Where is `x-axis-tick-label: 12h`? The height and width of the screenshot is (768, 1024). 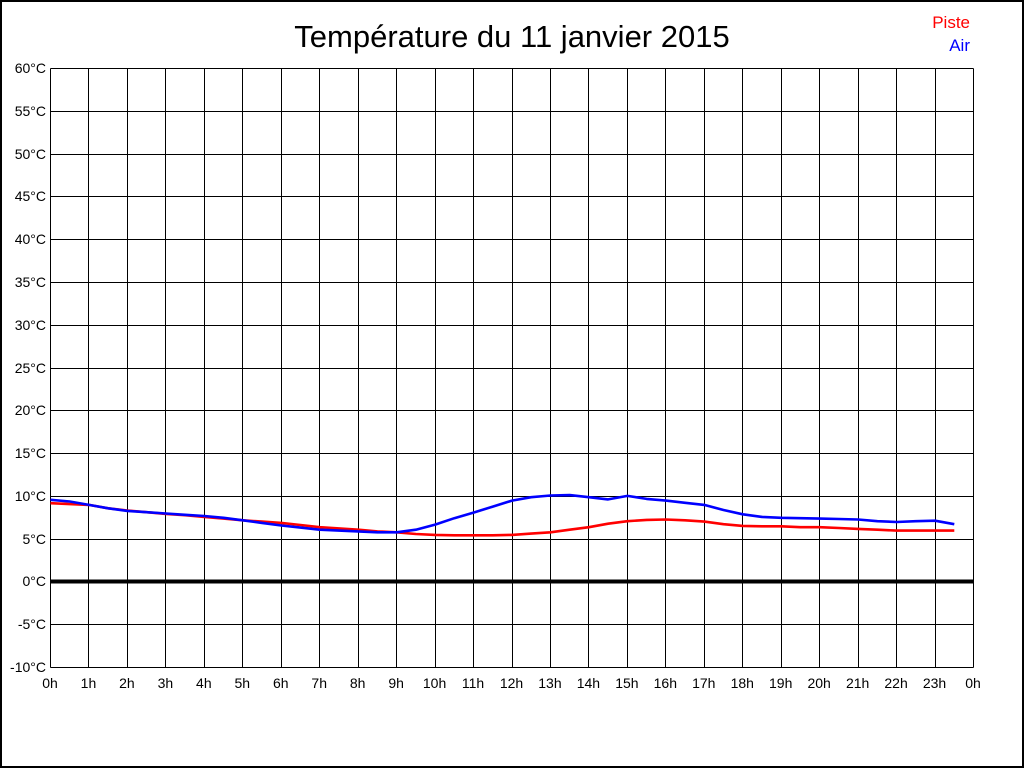
x-axis-tick-label: 12h is located at coordinates (511, 683).